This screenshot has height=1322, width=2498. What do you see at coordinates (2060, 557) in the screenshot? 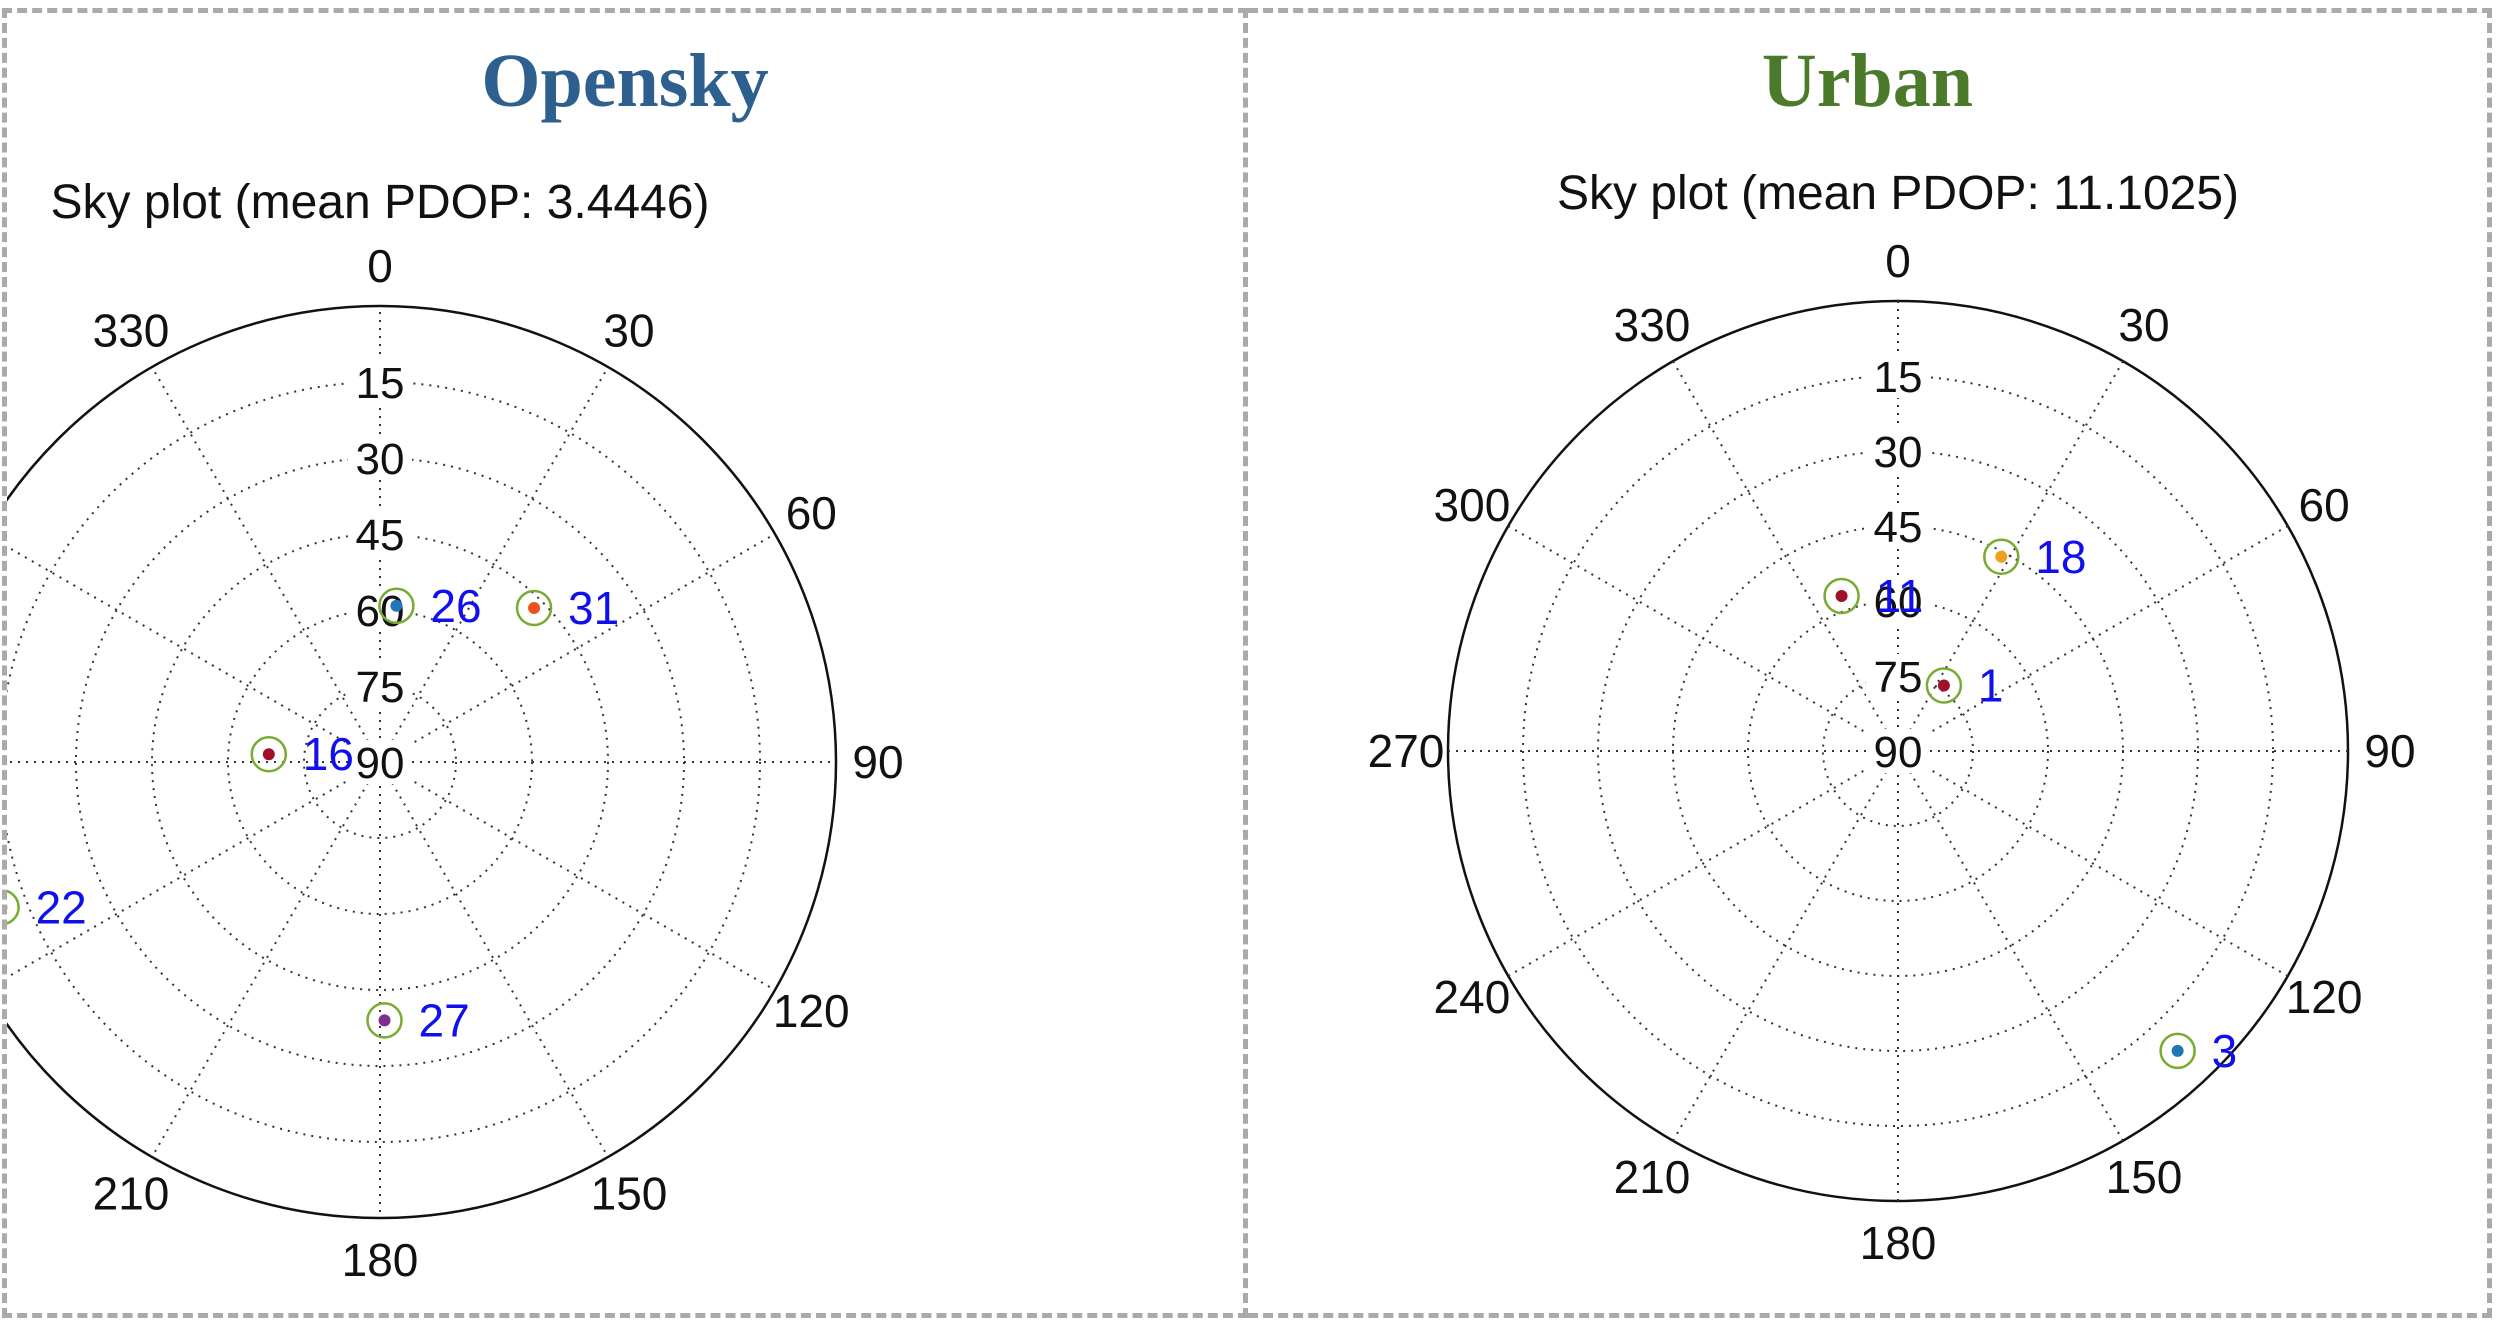
I see `satellite-prn-label: 18` at bounding box center [2060, 557].